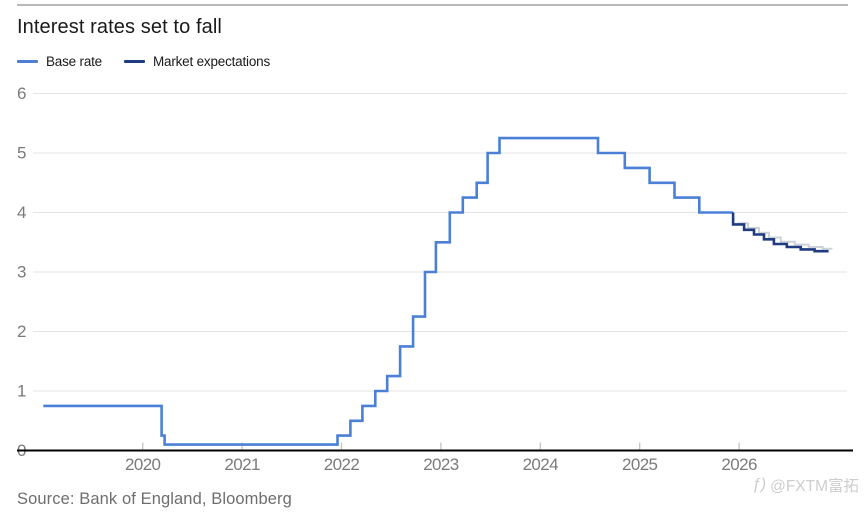  What do you see at coordinates (432, 5) in the screenshot?
I see `top-divider` at bounding box center [432, 5].